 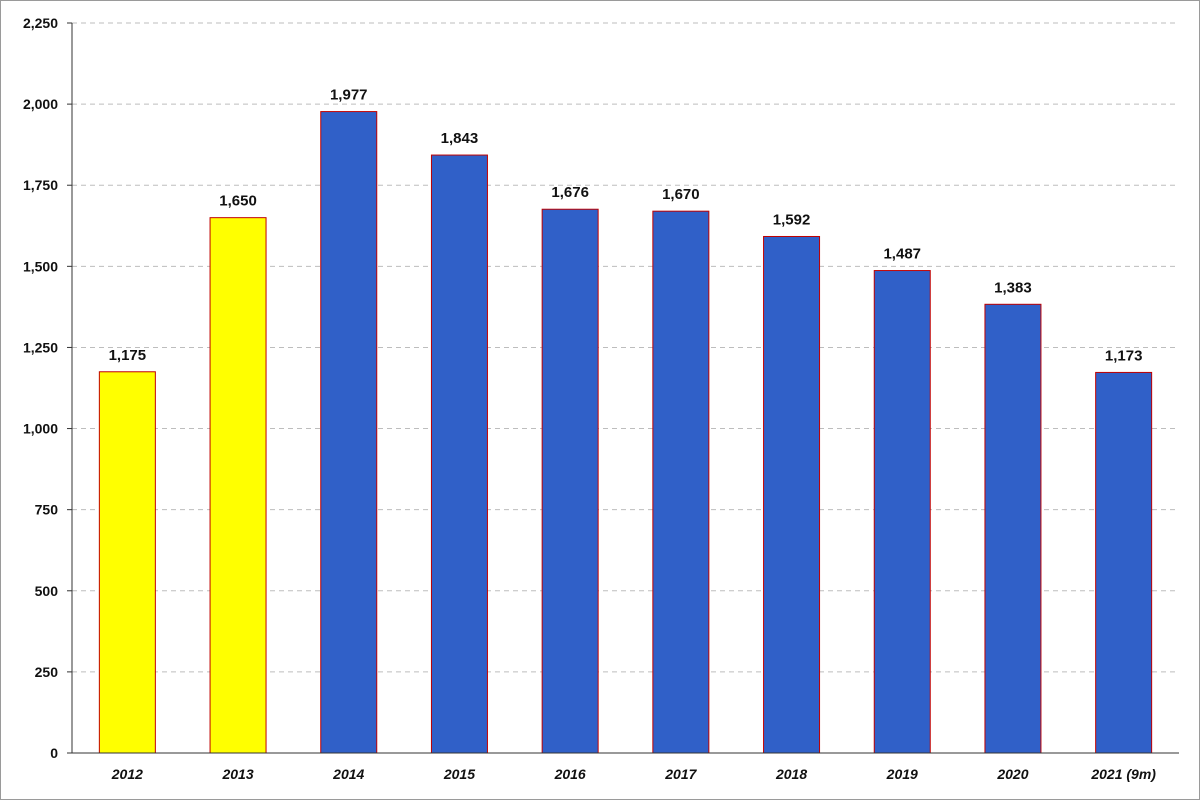 I want to click on y-tick-label: 0, so click(x=54, y=753).